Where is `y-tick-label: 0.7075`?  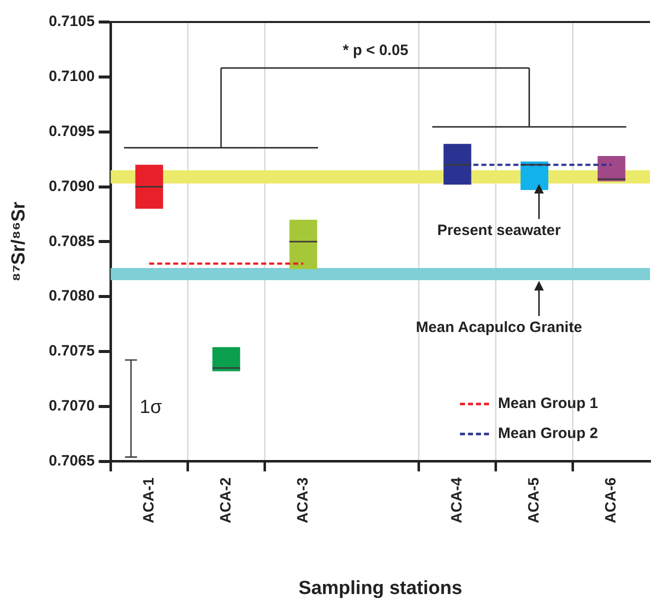
y-tick-label: 0.7075 is located at coordinates (71, 351).